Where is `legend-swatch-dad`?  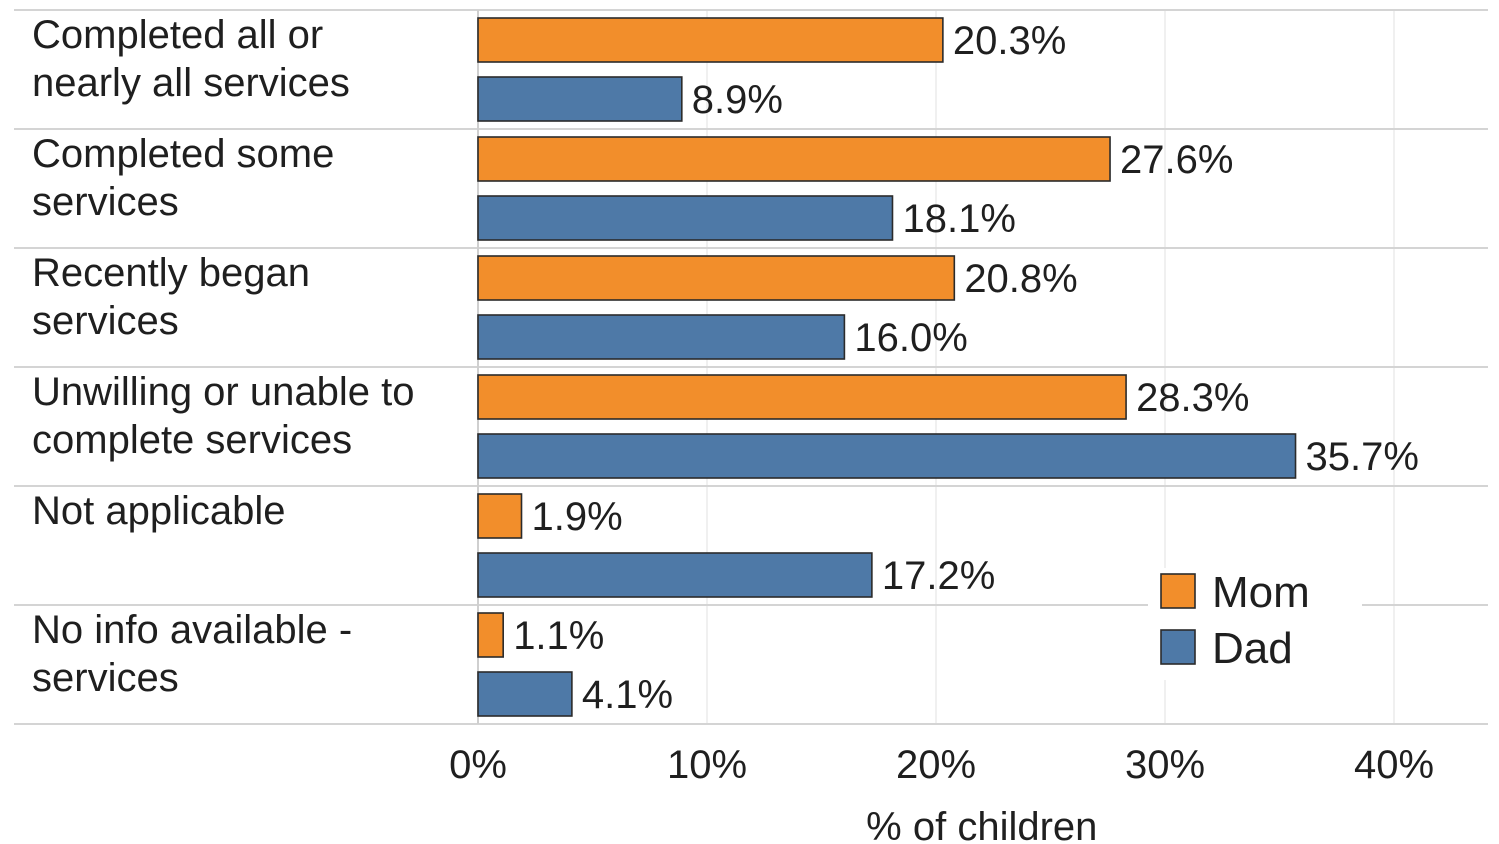 legend-swatch-dad is located at coordinates (1178, 647).